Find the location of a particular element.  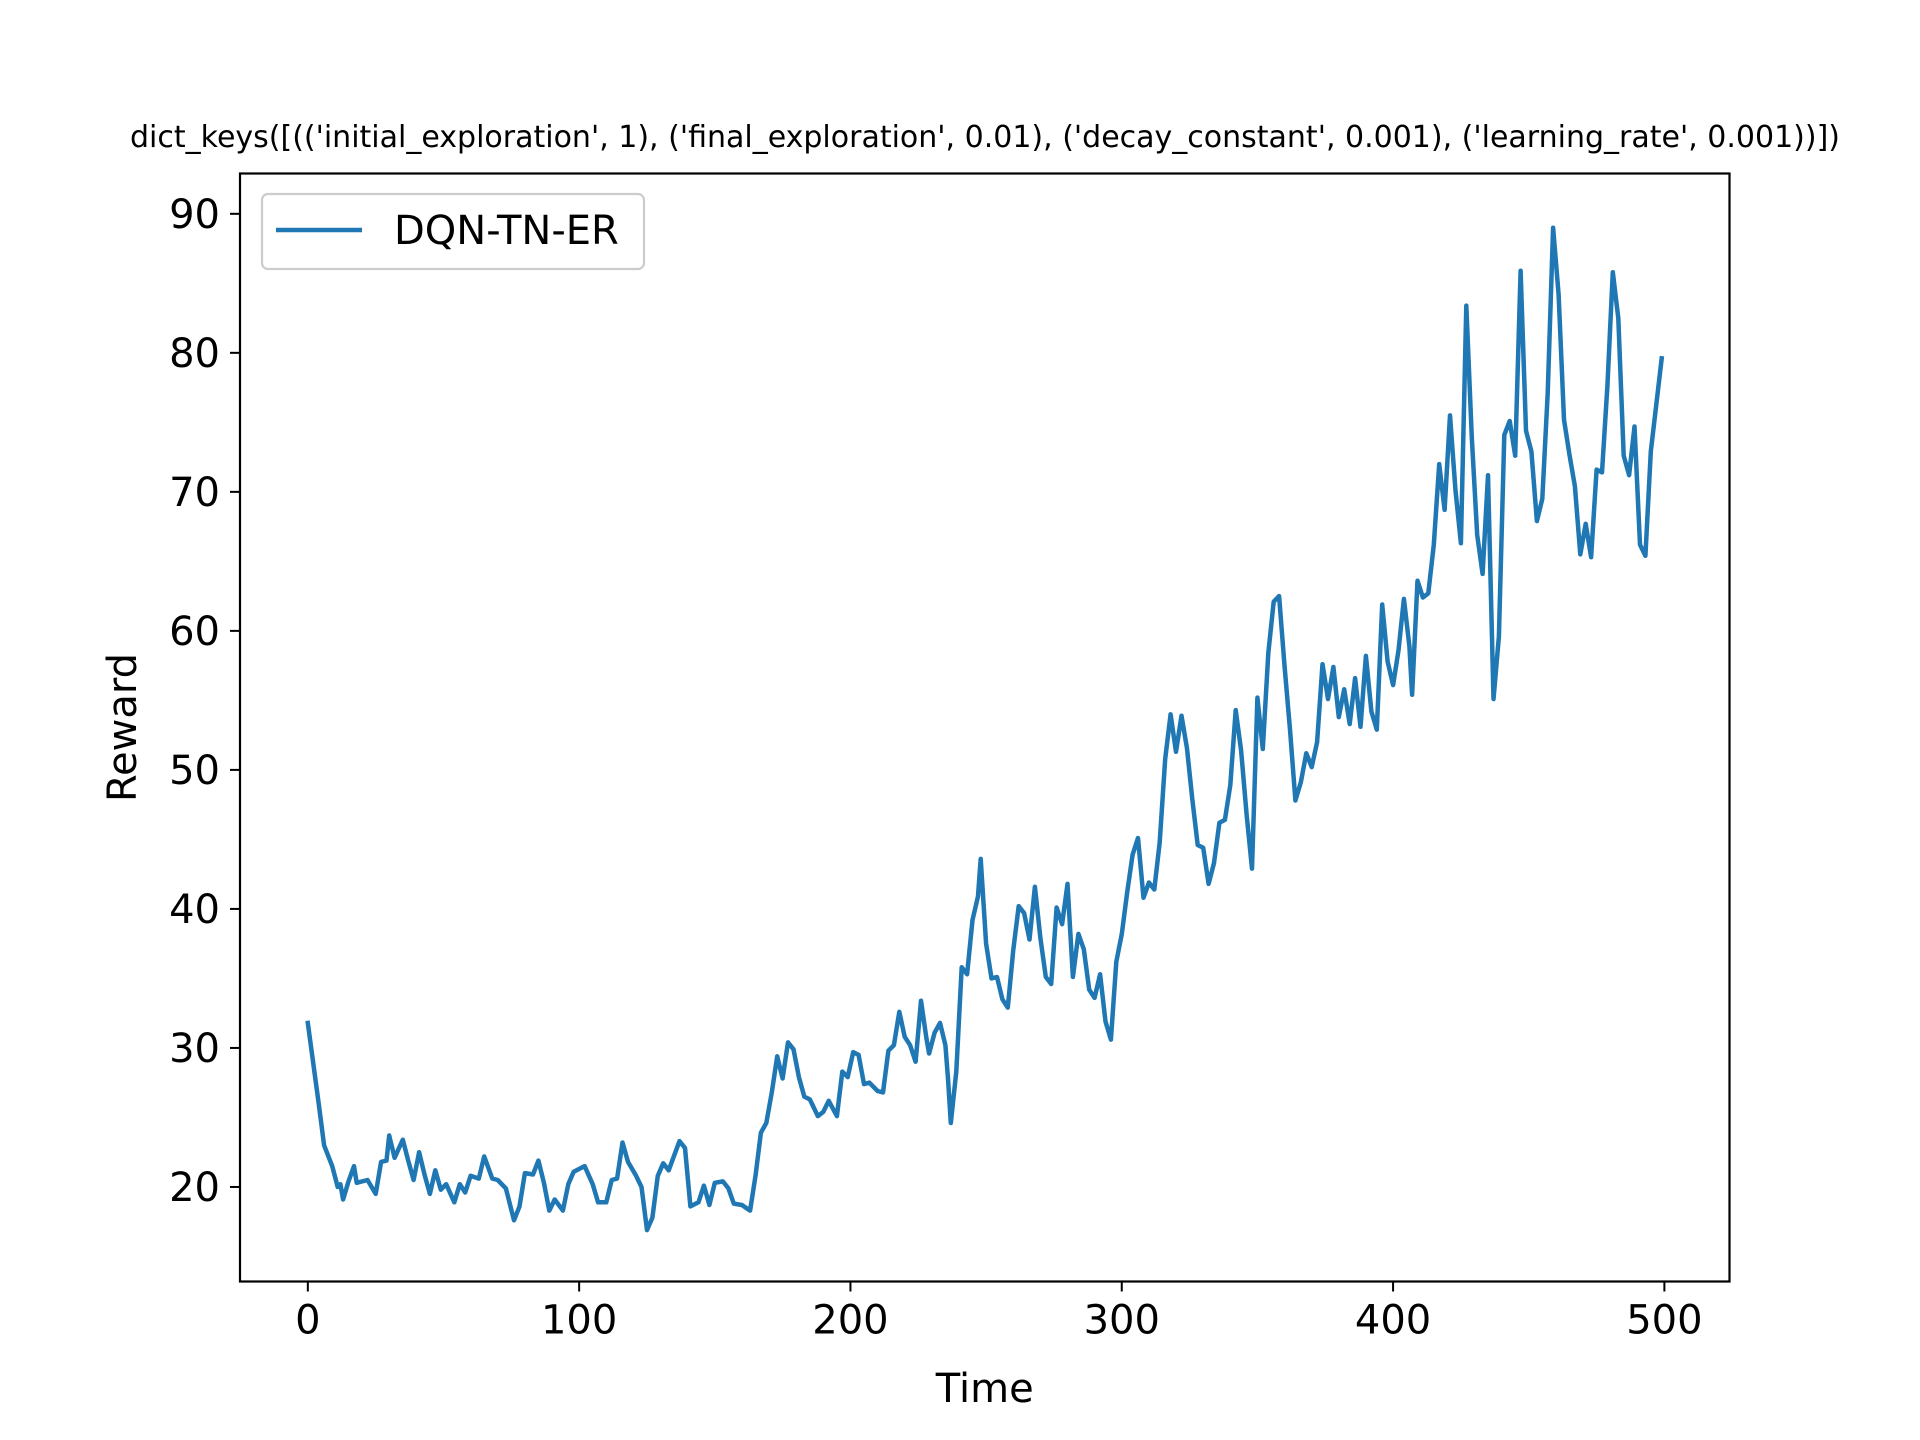

legend-label: DQN-TN-ER is located at coordinates (506, 231).